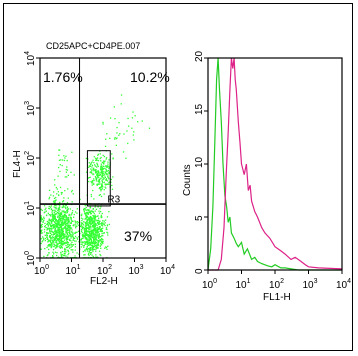 The image size is (358, 356). I want to click on scatter-x-axis-label: FL2-H, so click(104, 281).